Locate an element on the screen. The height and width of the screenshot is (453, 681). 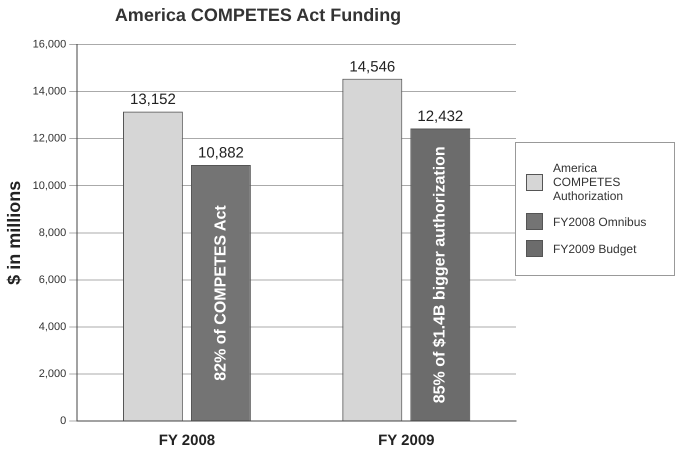
legend-label: FY2008 Omnibus is located at coordinates (599, 221).